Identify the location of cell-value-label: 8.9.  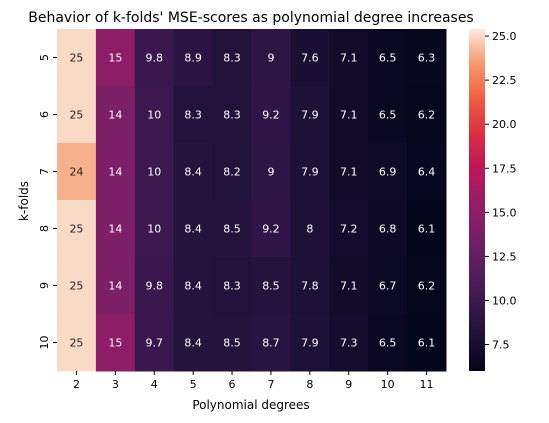
(193, 58).